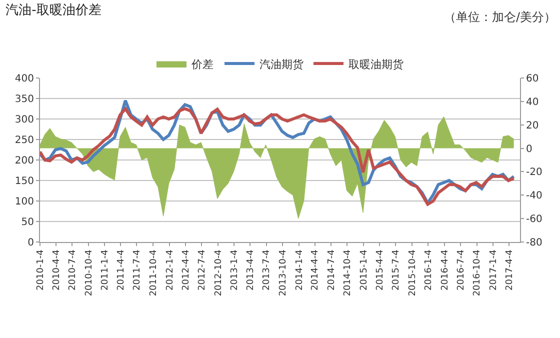 The height and width of the screenshot is (338, 560). I want to click on x-tick-label: 2015-1-4, so click(364, 269).